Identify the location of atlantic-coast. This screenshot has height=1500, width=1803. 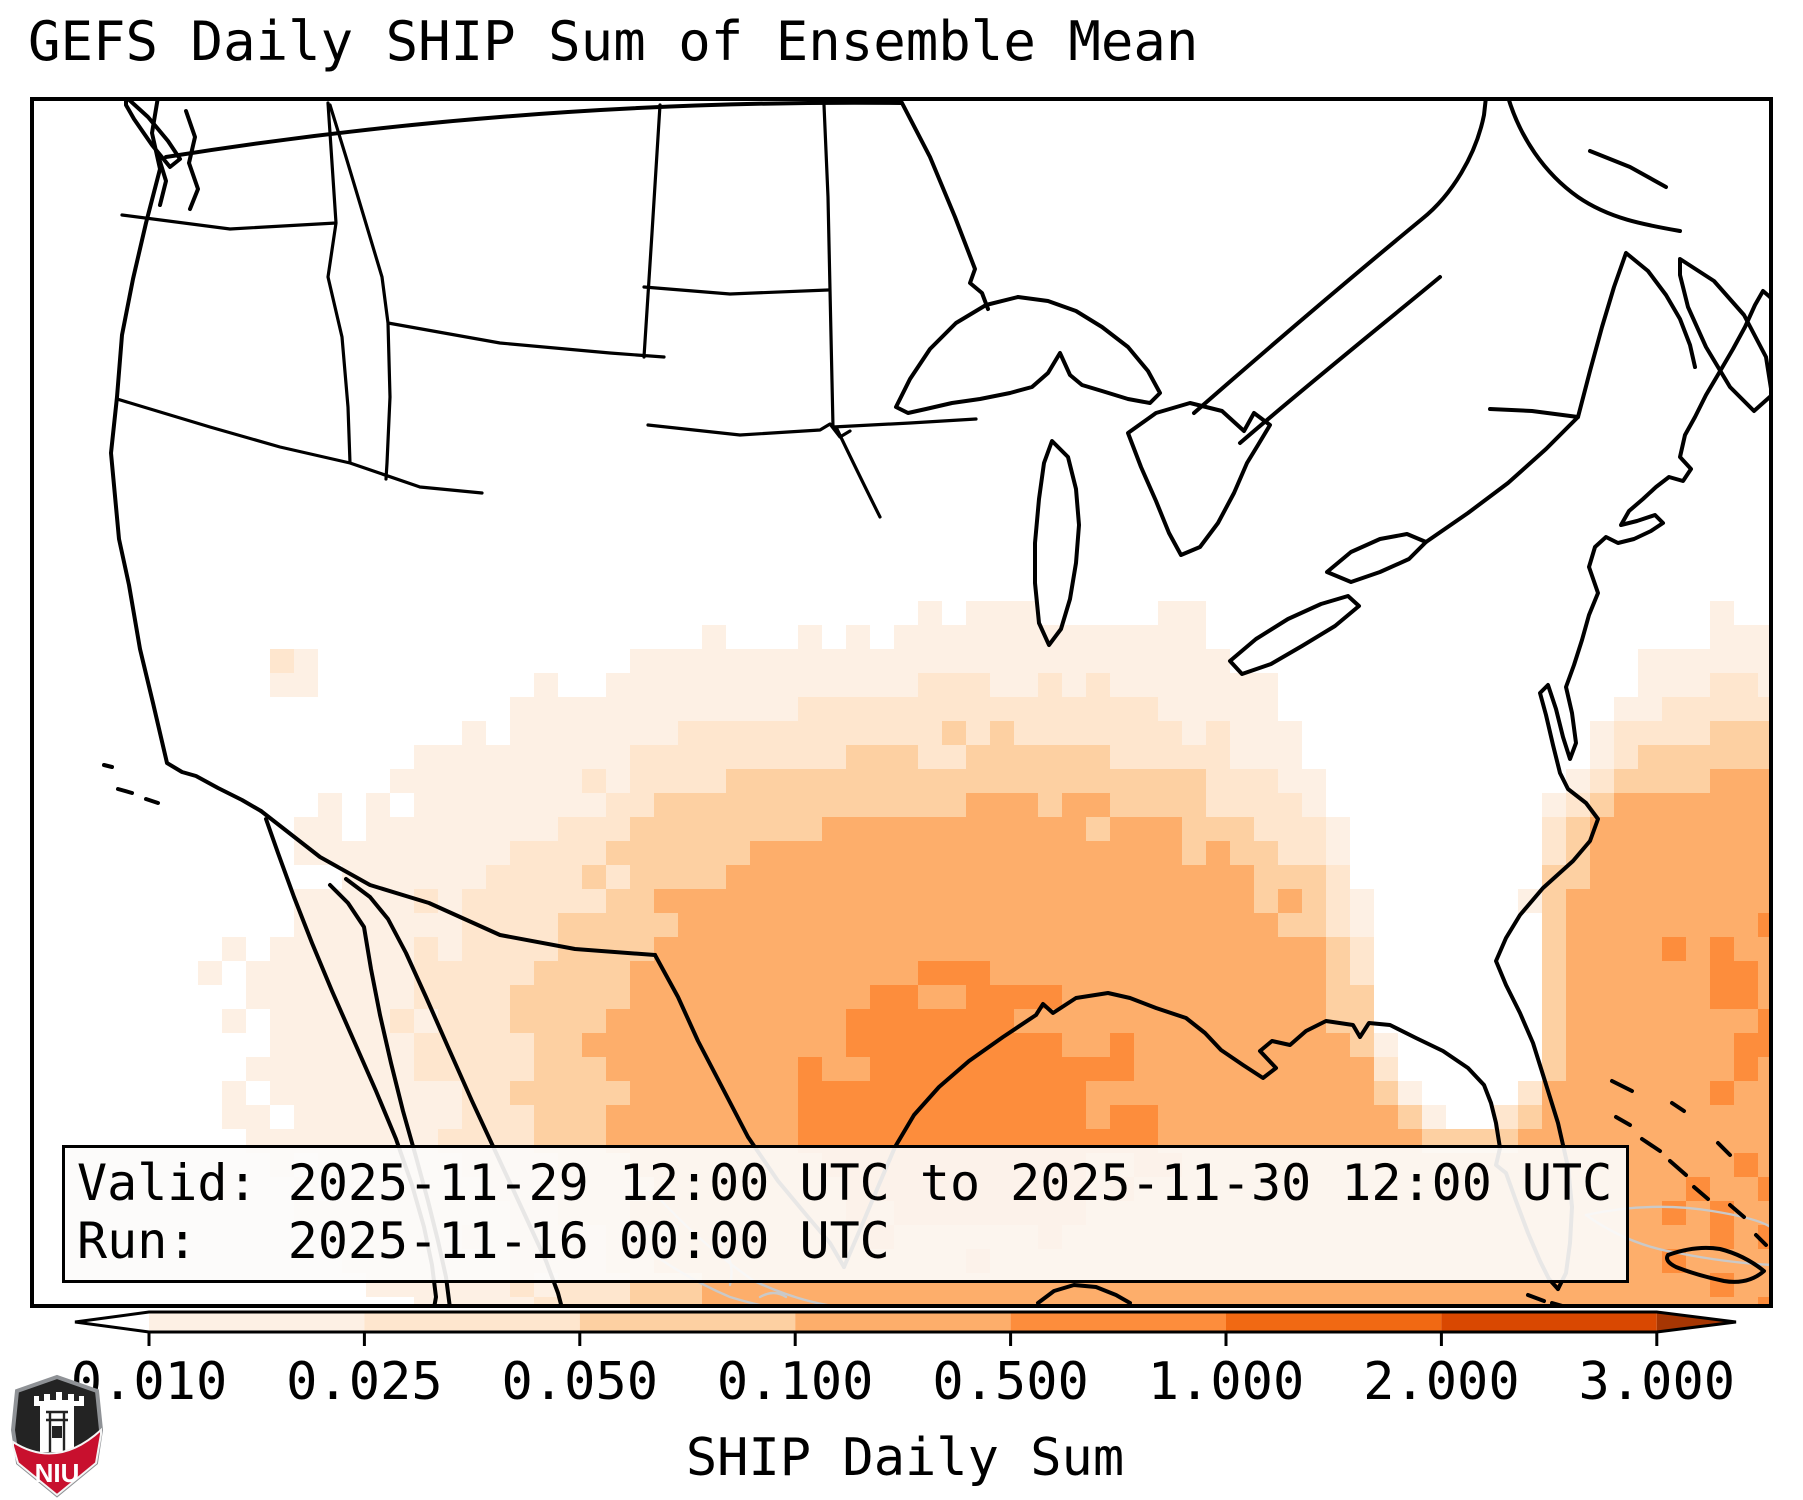
(1633, 790).